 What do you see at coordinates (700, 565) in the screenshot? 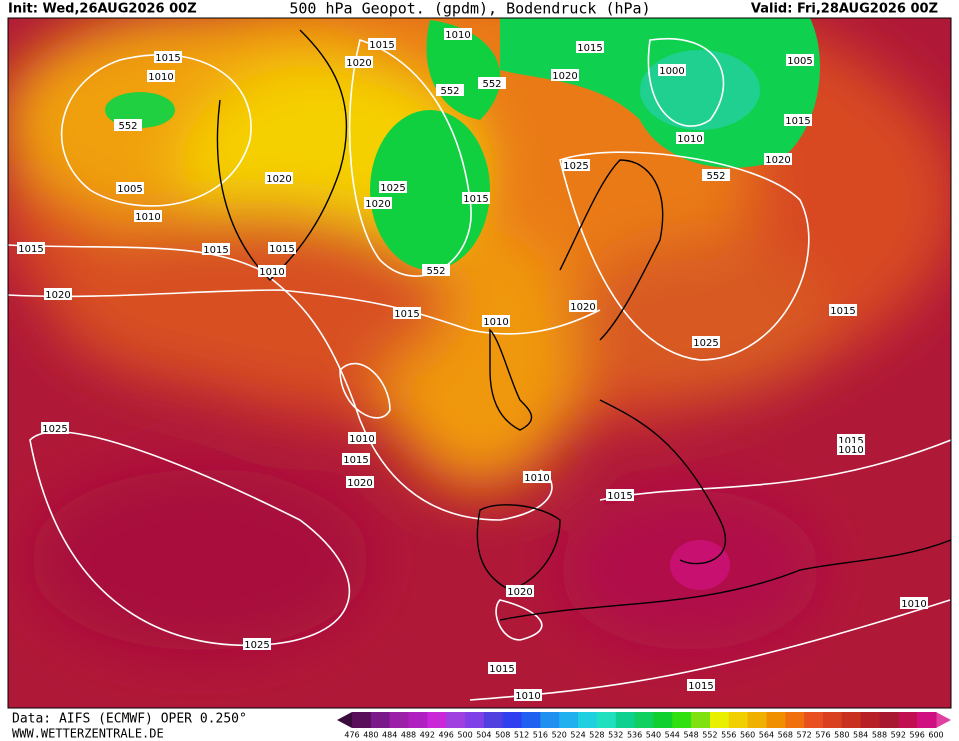
I see `ridge-core` at bounding box center [700, 565].